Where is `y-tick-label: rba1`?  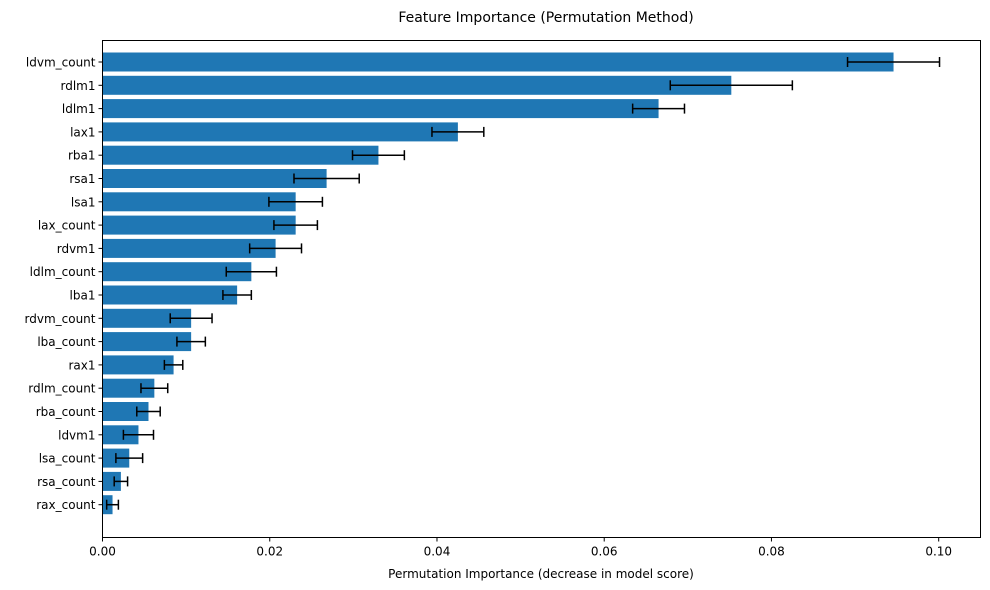
y-tick-label: rba1 is located at coordinates (82, 156).